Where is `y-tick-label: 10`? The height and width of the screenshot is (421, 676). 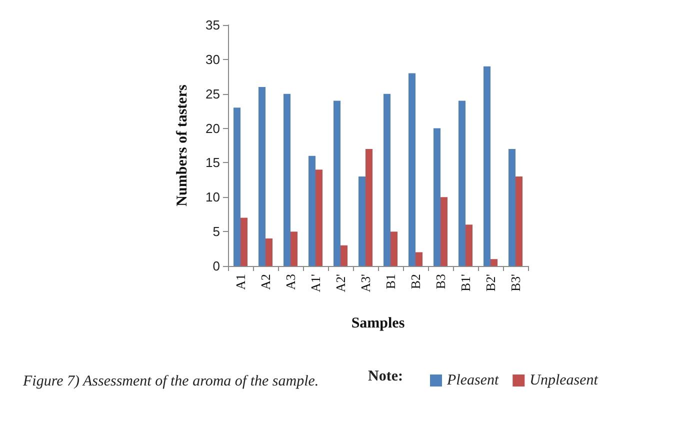
y-tick-label: 10 is located at coordinates (213, 197).